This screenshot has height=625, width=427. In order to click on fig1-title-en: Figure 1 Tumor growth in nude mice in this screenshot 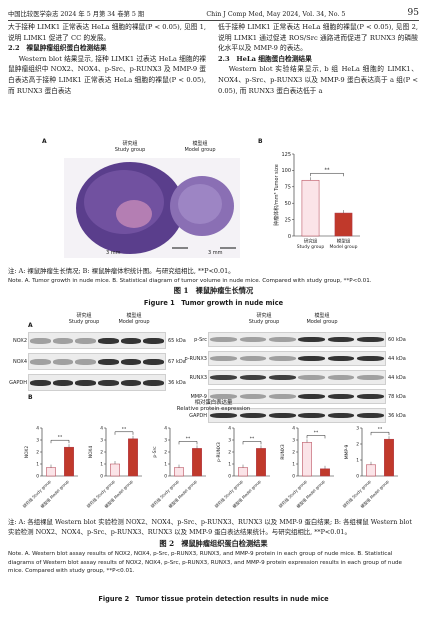, I will do `click(213, 303)`.